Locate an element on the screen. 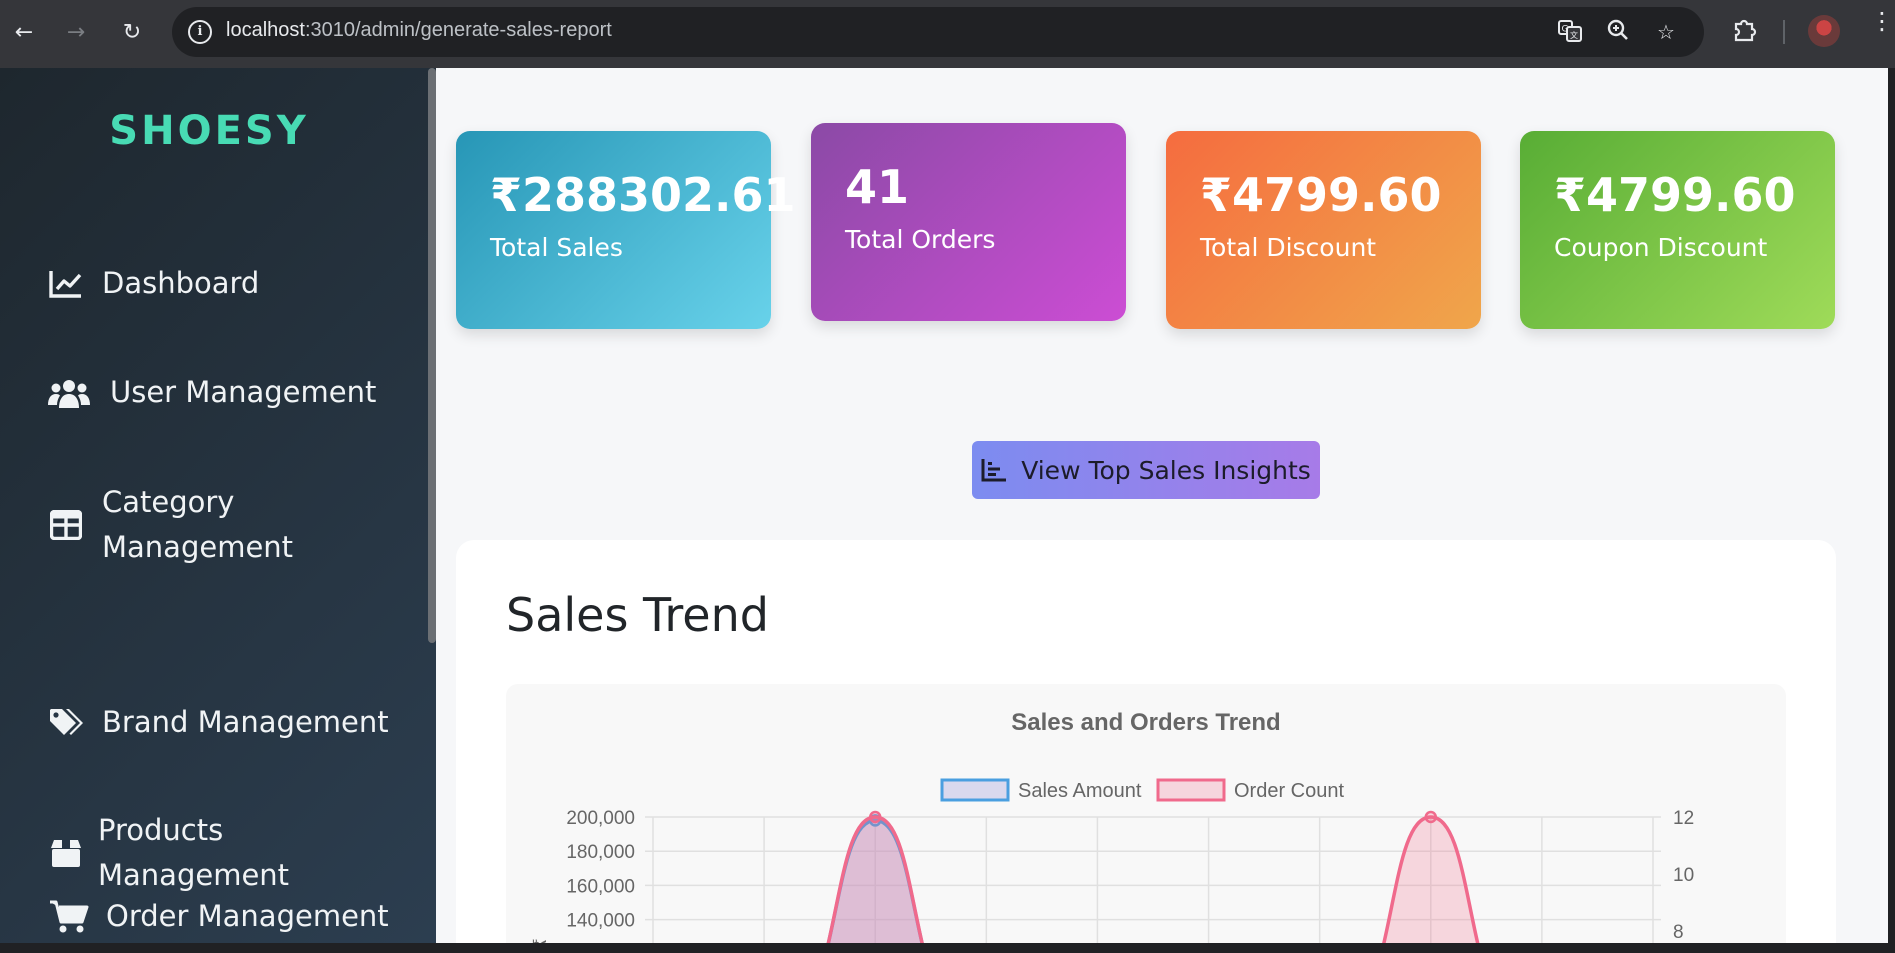 The height and width of the screenshot is (953, 1895). users-icon is located at coordinates (69, 393).